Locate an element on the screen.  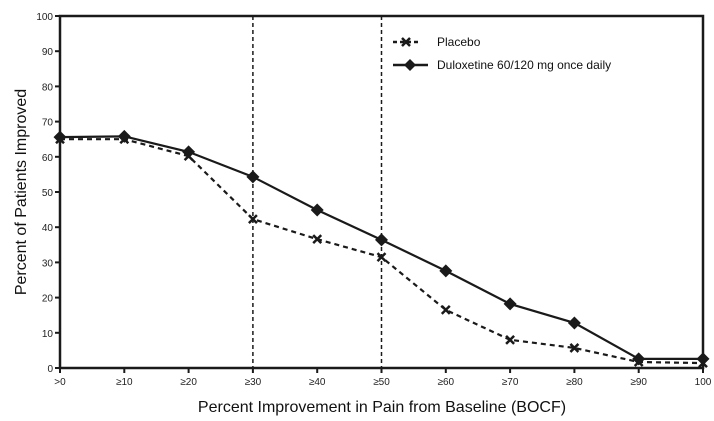
y-tick-label: 50 is located at coordinates (48, 193).